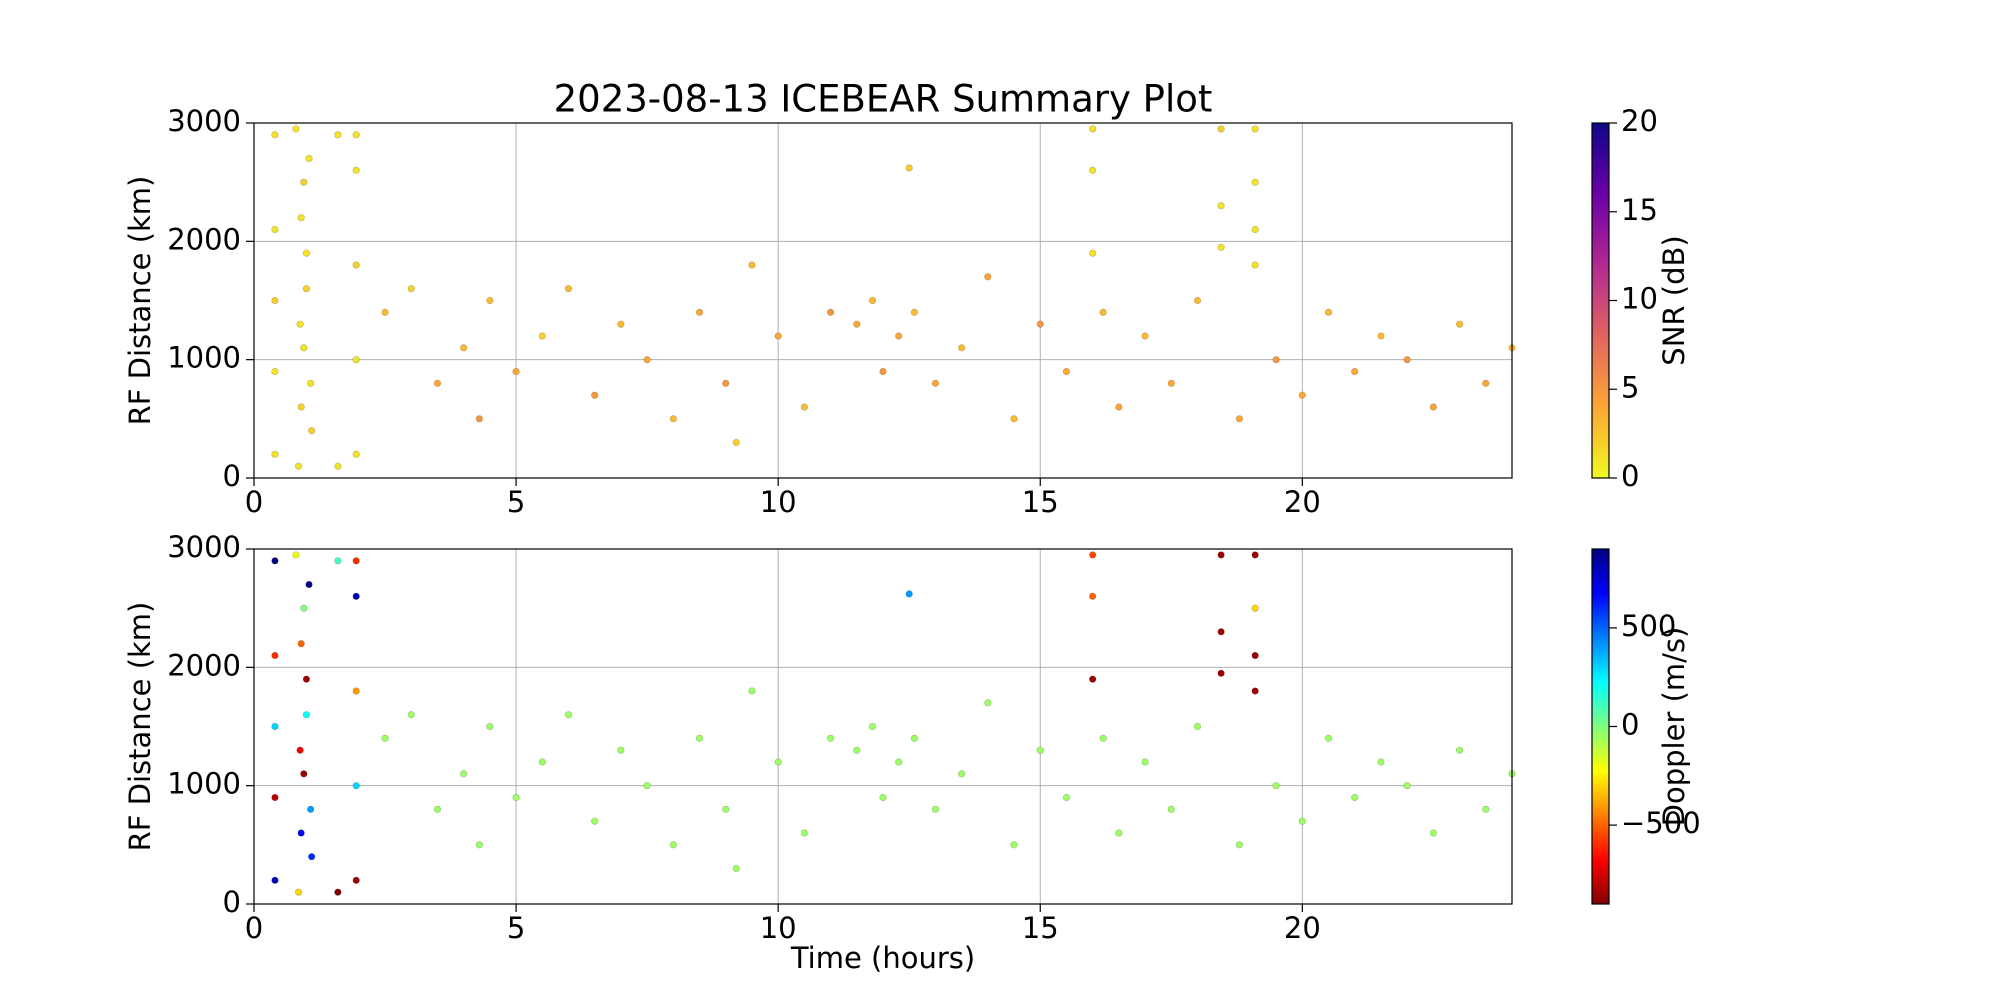 The height and width of the screenshot is (1000, 2000). I want to click on y-tick-label: 2000, so click(204, 665).